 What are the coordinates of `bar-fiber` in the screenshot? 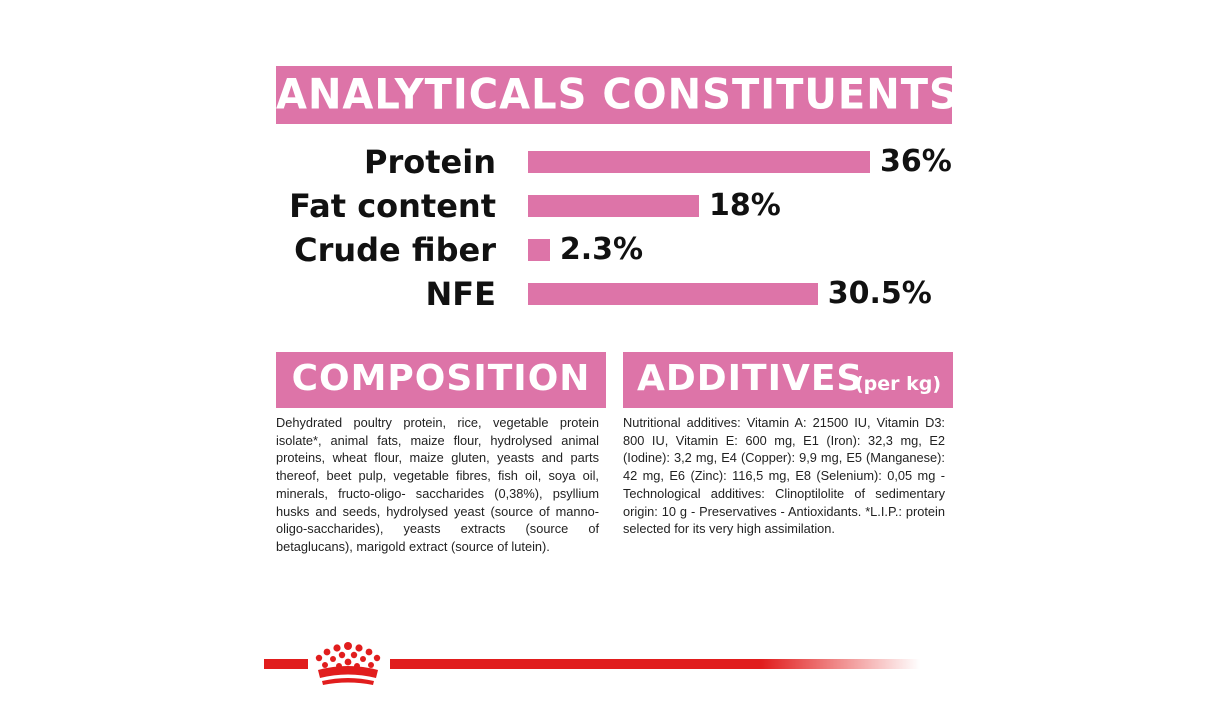 It's located at (539, 250).